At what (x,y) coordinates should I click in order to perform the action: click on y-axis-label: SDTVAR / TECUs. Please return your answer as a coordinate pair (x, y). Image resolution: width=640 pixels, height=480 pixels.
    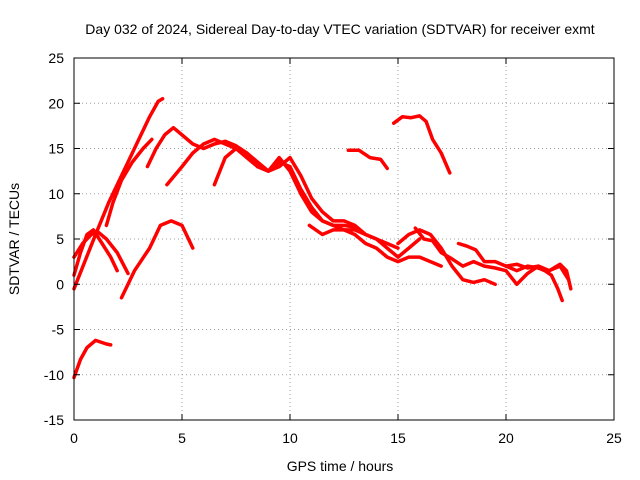
    Looking at the image, I should click on (14, 239).